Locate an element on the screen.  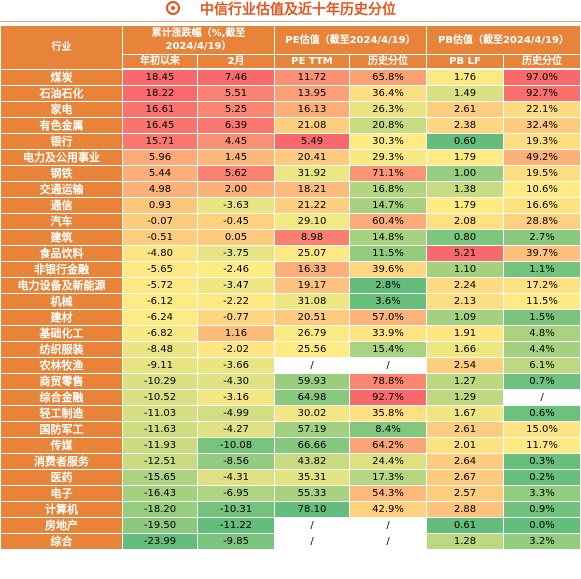
cell-ytd: -11.03 is located at coordinates (160, 413).